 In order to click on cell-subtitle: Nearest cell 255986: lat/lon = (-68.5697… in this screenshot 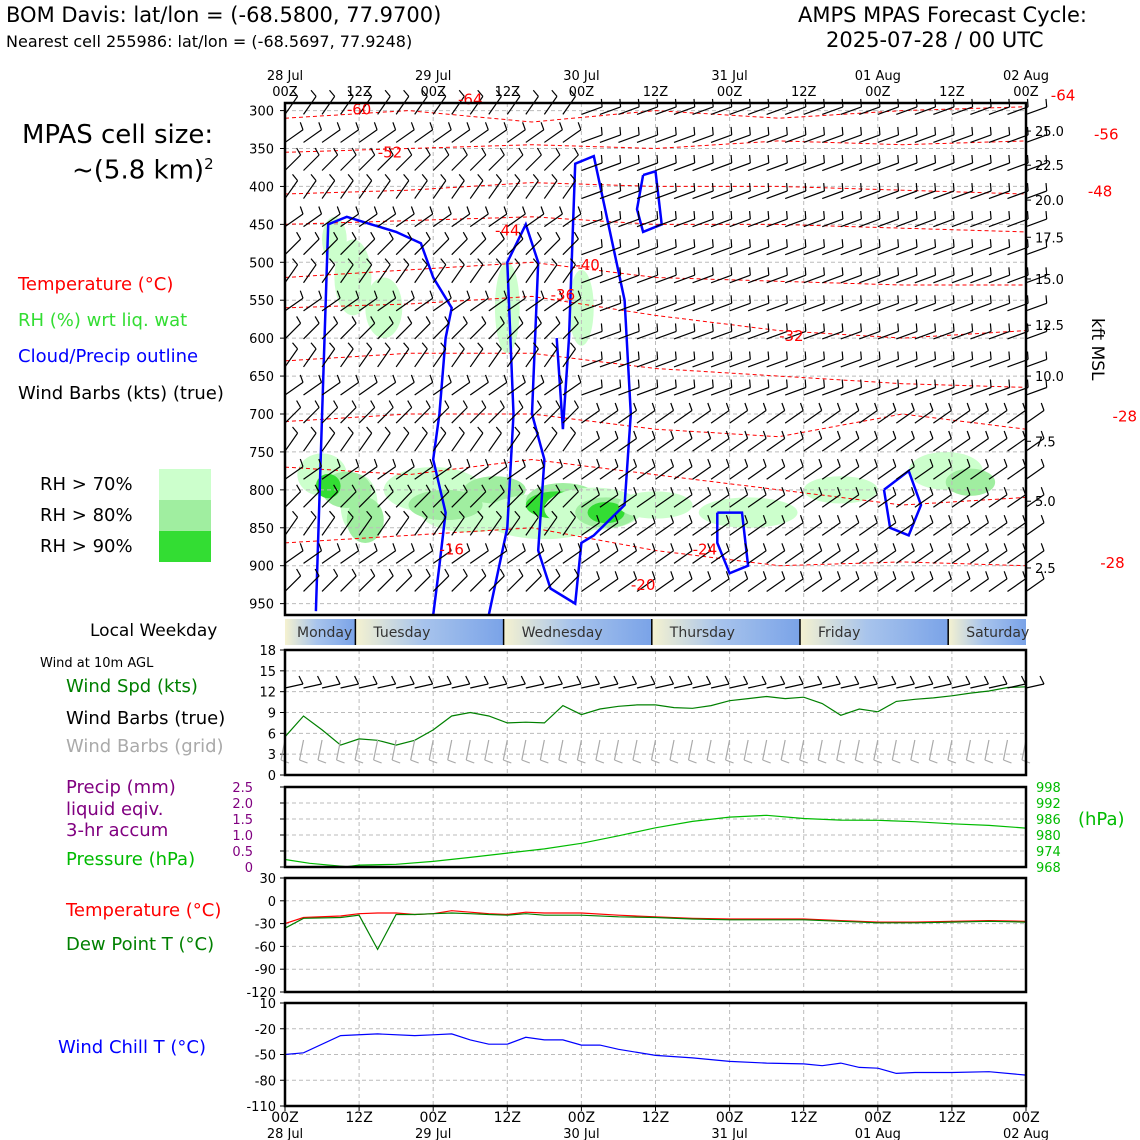, I will do `click(209, 41)`.